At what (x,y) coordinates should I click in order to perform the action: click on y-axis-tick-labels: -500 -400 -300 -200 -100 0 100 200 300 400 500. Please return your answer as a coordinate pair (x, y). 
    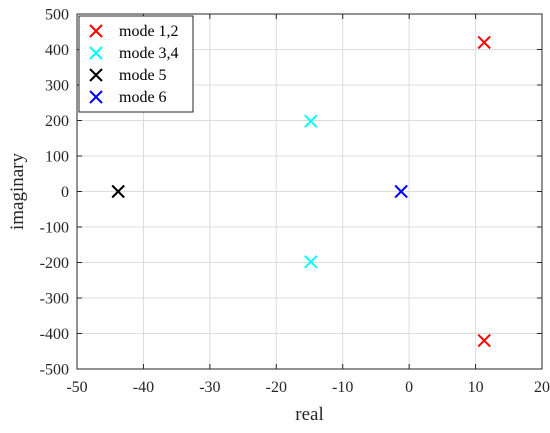
    Looking at the image, I should click on (54, 193).